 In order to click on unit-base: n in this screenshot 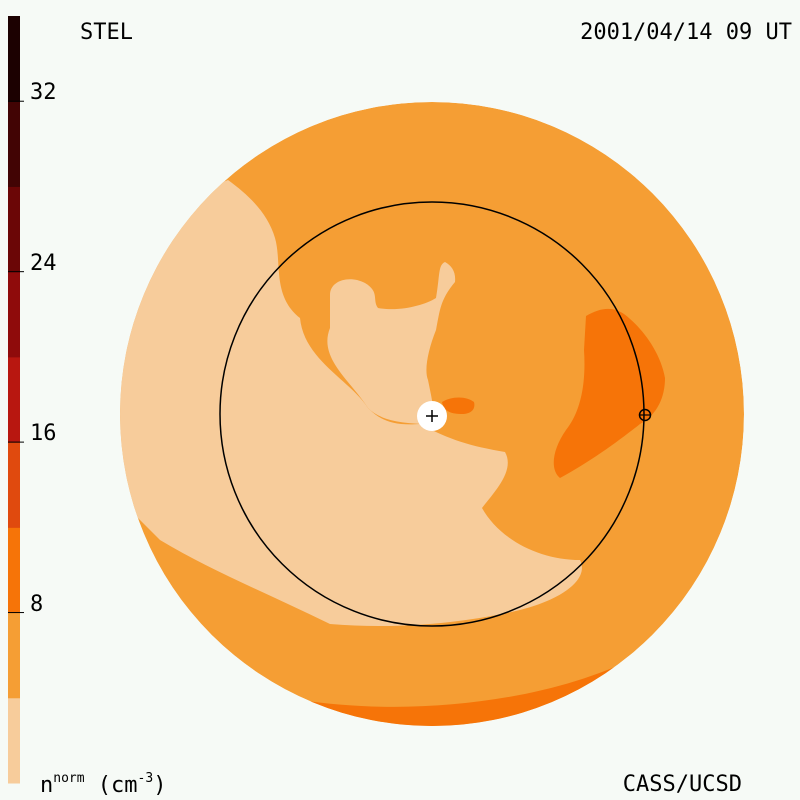, I will do `click(47, 785)`.